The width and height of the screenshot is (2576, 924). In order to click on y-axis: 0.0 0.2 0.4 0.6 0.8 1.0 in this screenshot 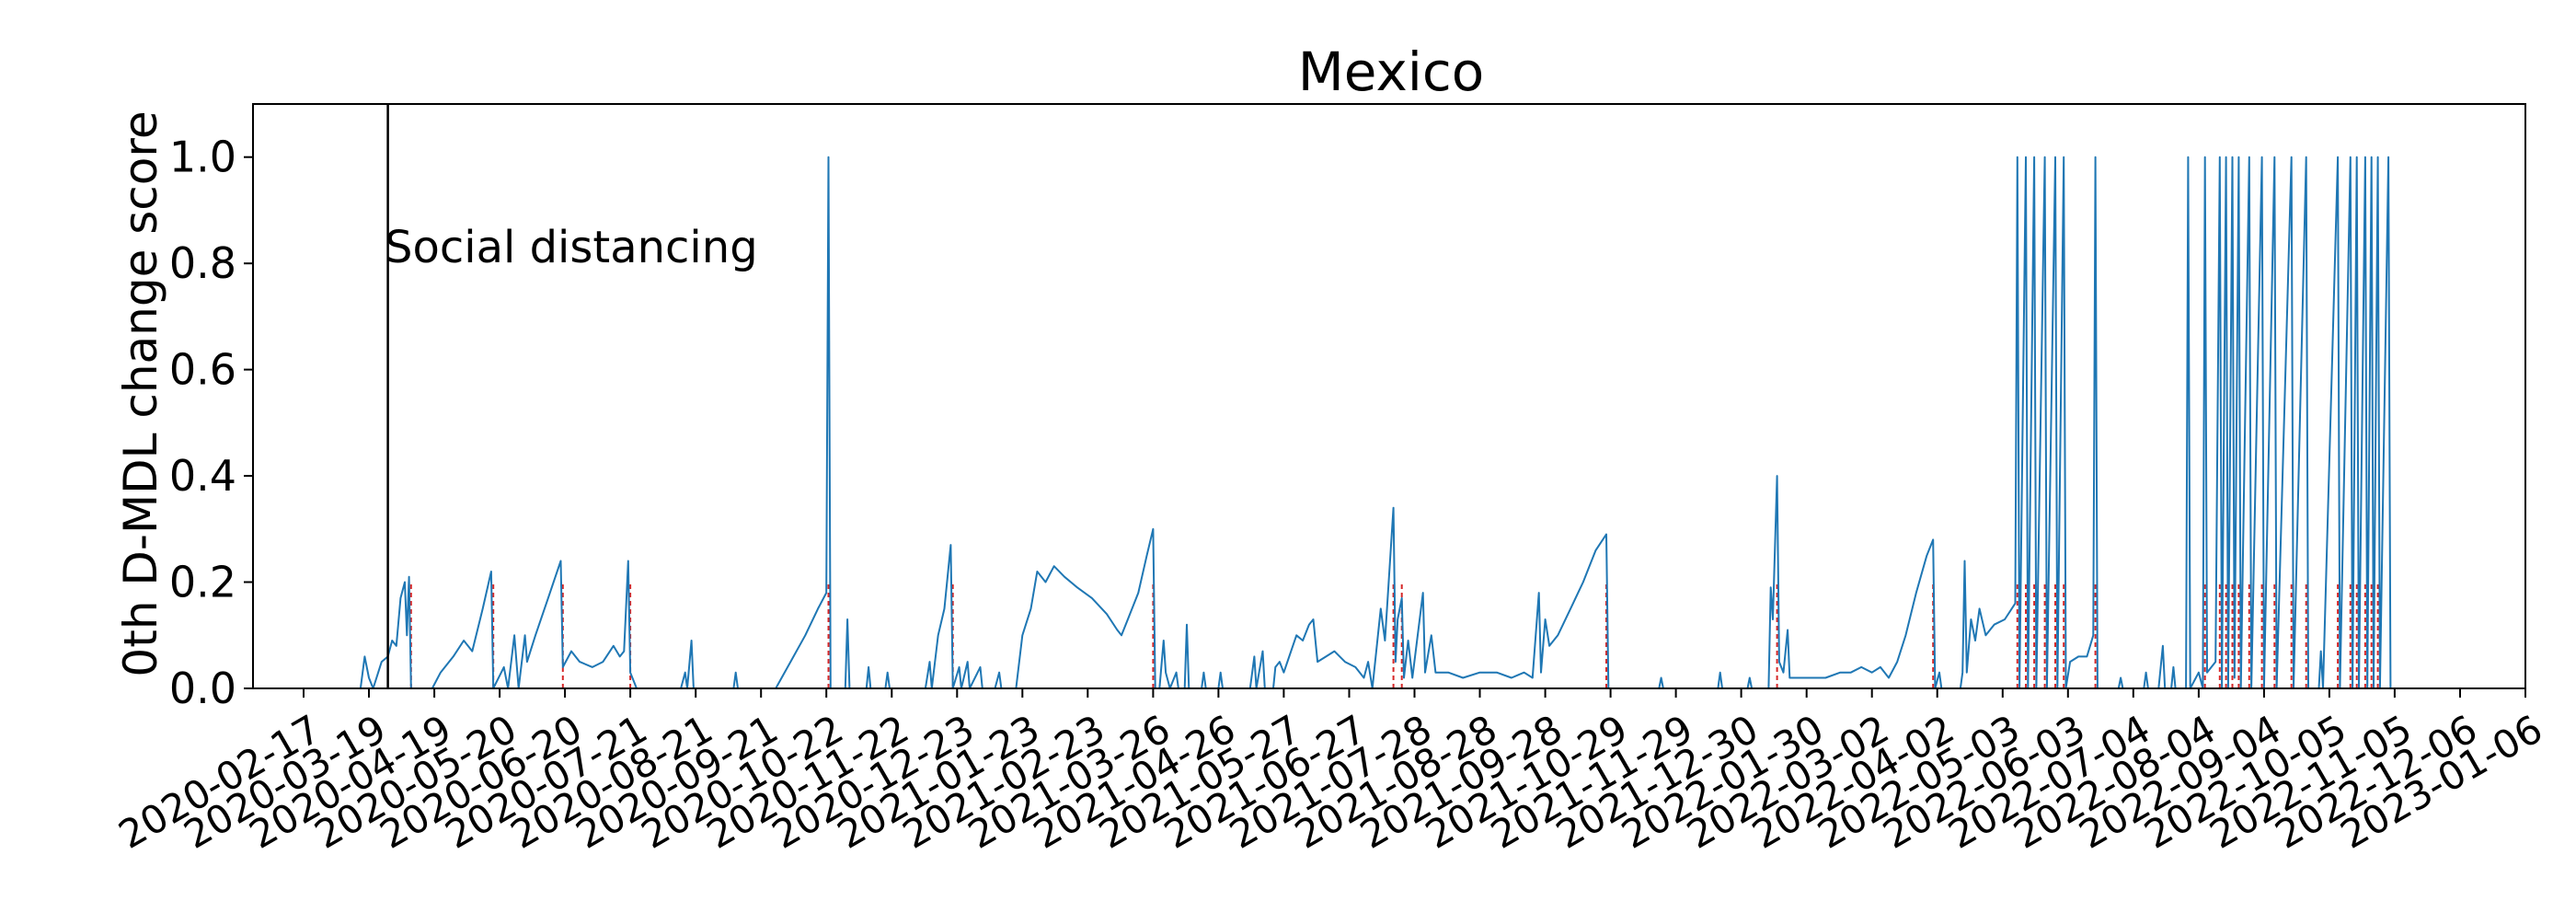, I will do `click(211, 423)`.